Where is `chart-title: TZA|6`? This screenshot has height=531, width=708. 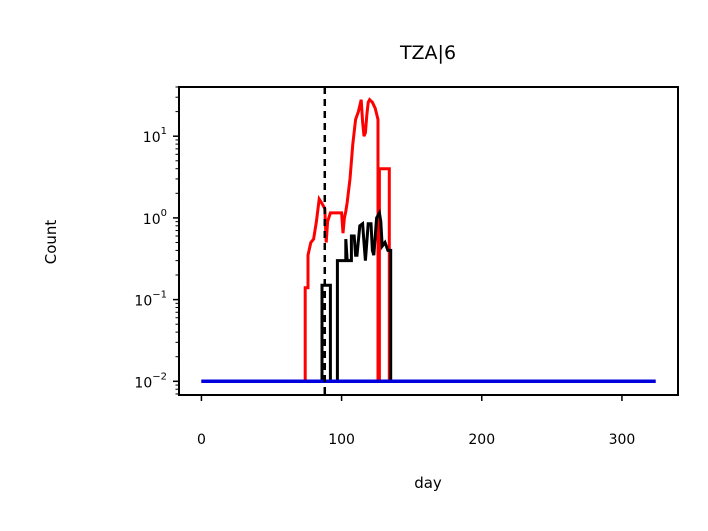
chart-title: TZA|6 is located at coordinates (427, 53).